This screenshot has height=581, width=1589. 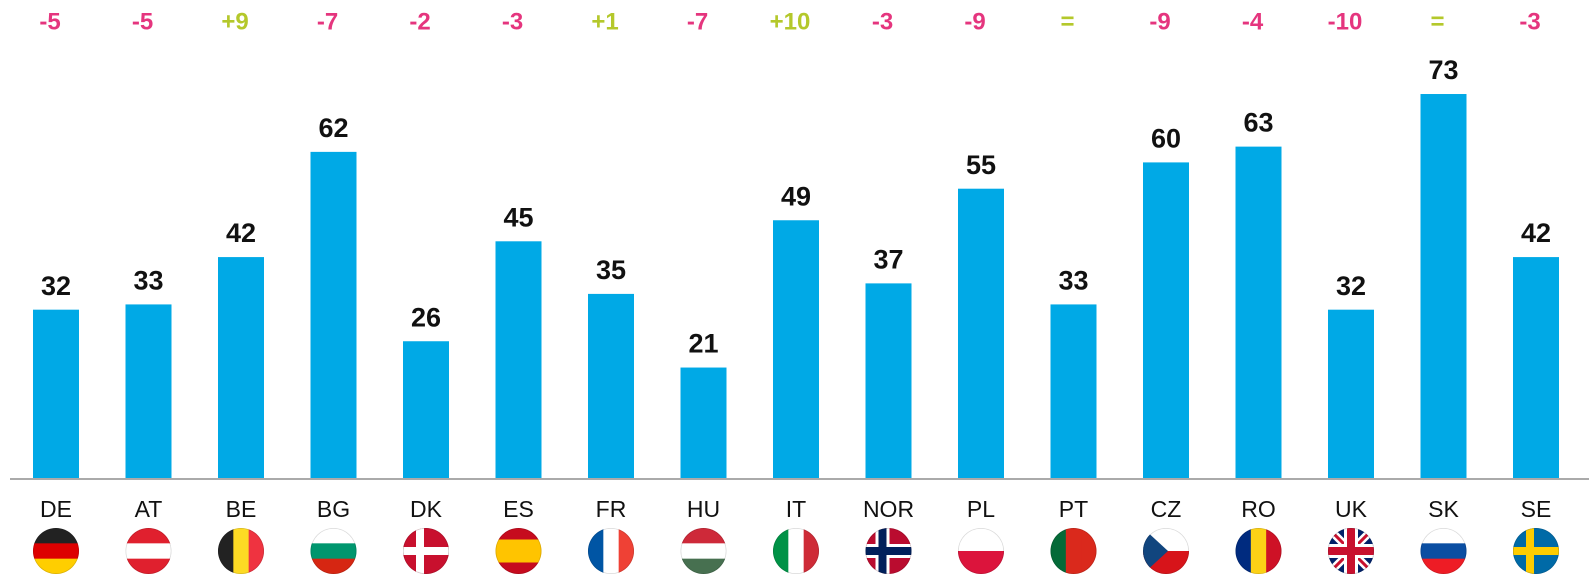 What do you see at coordinates (518, 217) in the screenshot?
I see `value-label: 45` at bounding box center [518, 217].